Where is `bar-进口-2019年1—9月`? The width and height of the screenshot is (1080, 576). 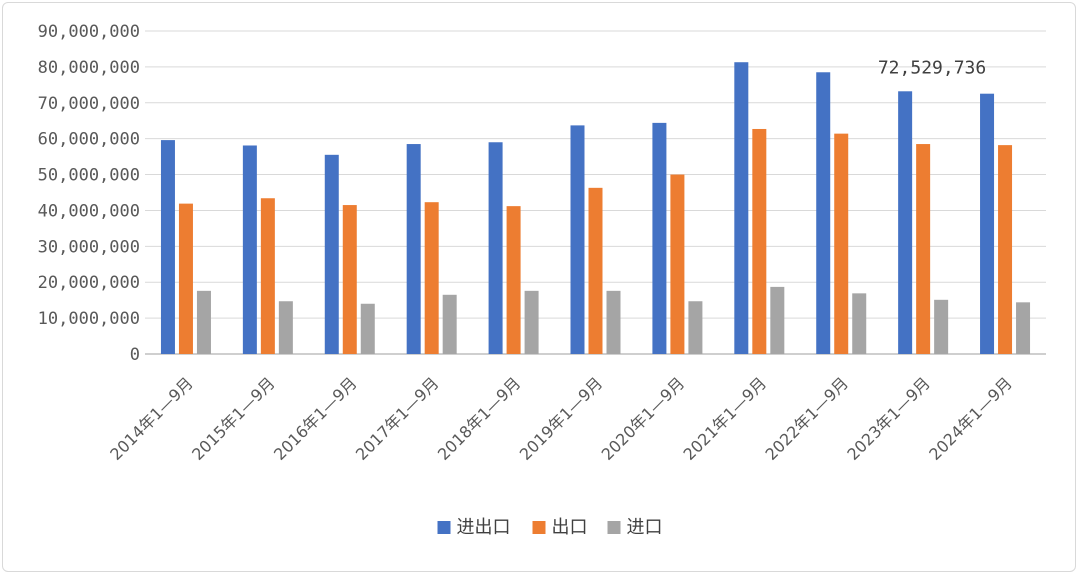
bar-进口-2019年1—9月 is located at coordinates (613, 322).